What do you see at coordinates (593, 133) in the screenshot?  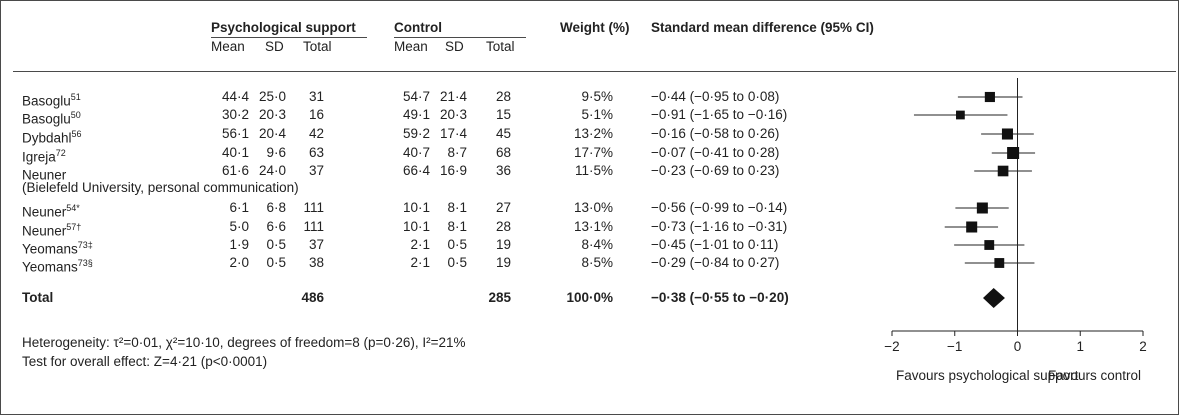 I see `cell-w: 13·2%` at bounding box center [593, 133].